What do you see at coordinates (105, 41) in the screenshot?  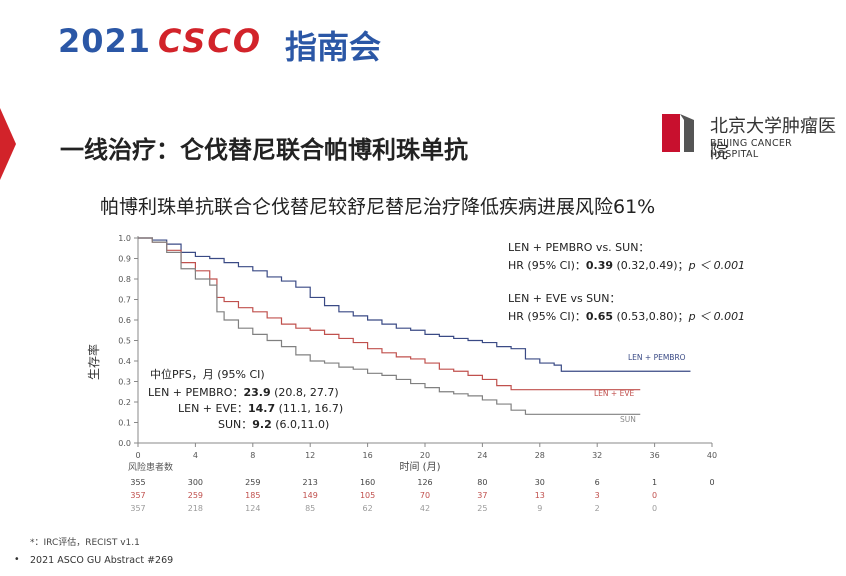 I see `header-year: 2021` at bounding box center [105, 41].